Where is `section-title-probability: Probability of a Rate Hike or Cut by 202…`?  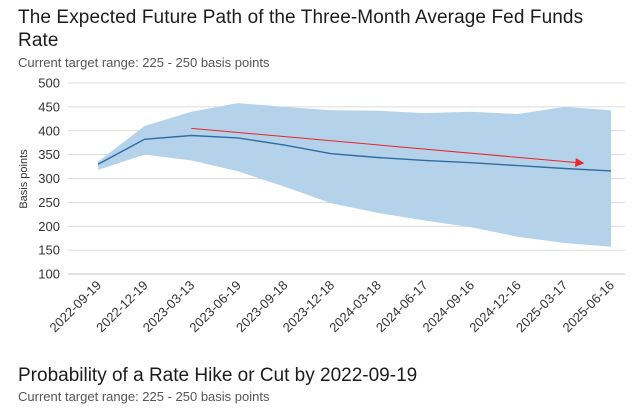
section-title-probability: Probability of a Rate Hike or Cut by 202… is located at coordinates (218, 375).